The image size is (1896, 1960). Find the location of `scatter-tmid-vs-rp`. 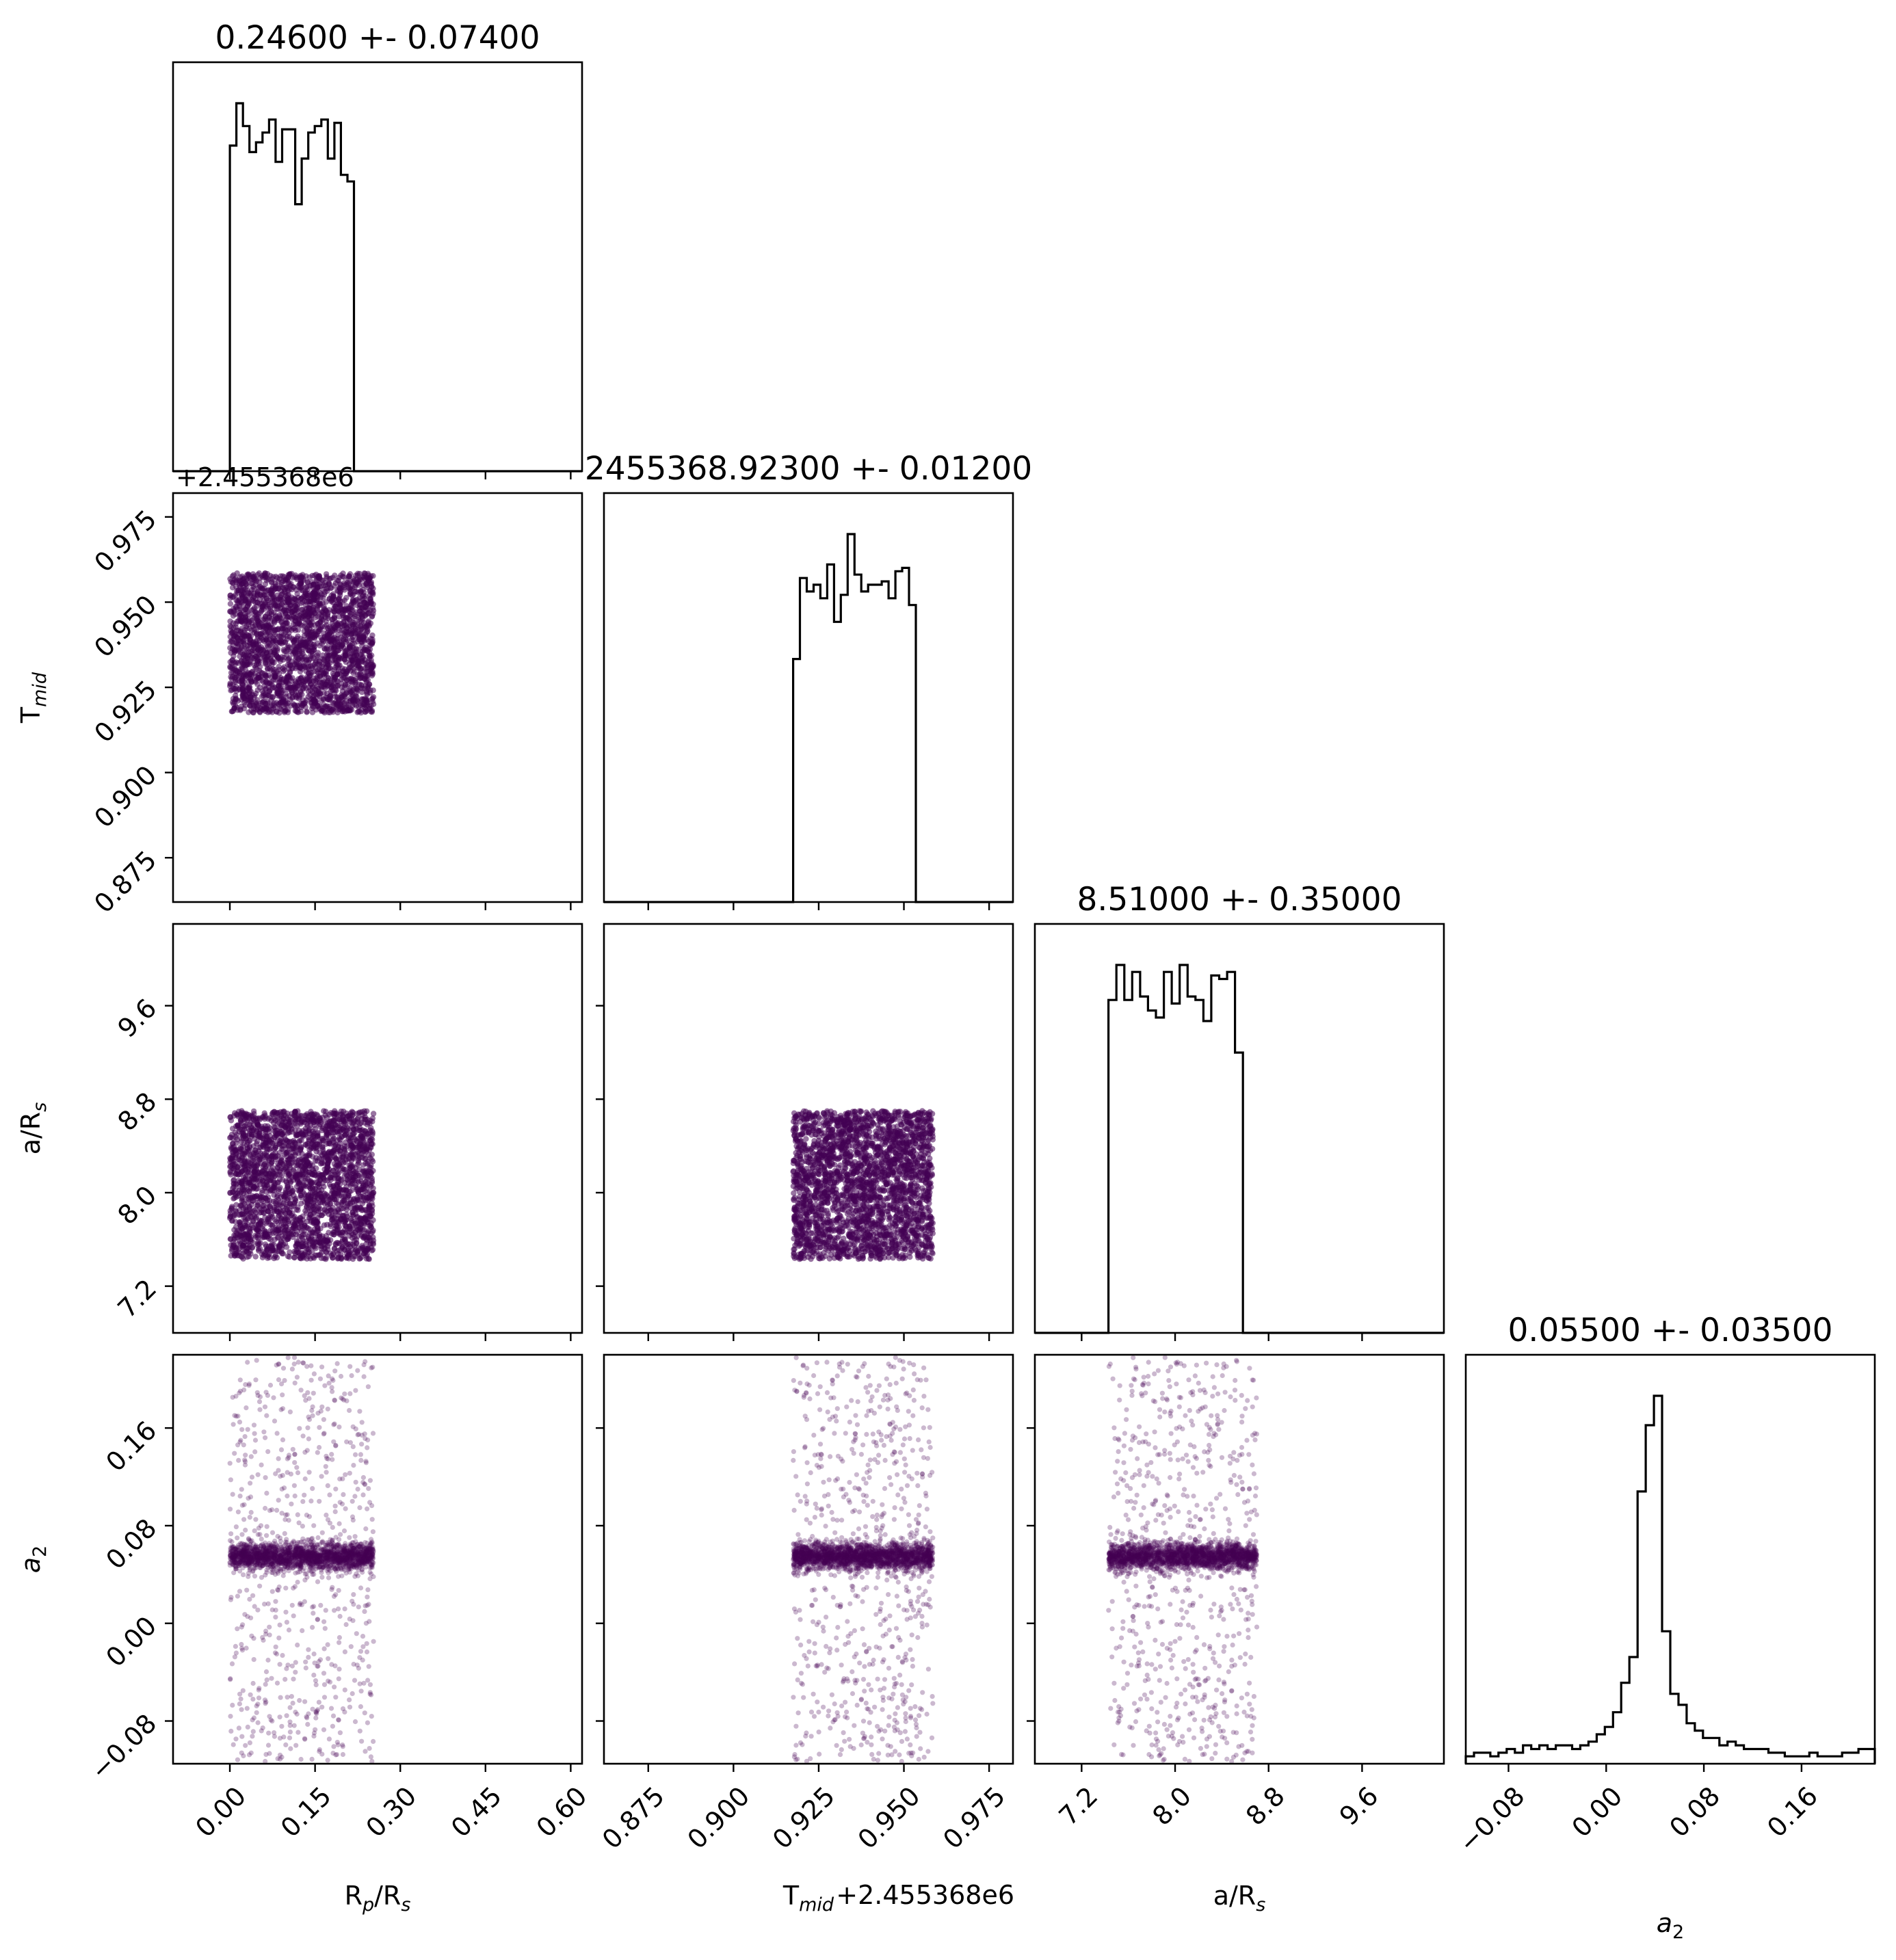

scatter-tmid-vs-rp is located at coordinates (302, 643).